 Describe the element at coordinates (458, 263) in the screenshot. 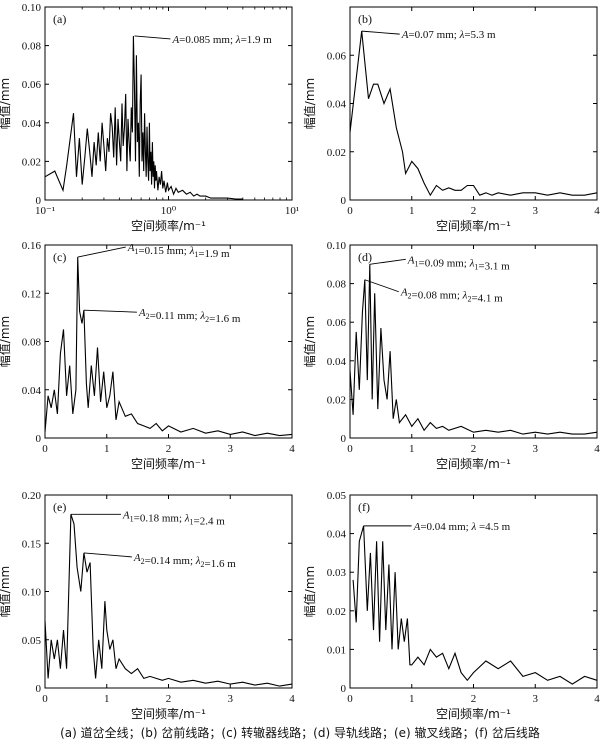

I see `annotation-label: A1=0.09 mm; λ1=3.1 m` at that location.